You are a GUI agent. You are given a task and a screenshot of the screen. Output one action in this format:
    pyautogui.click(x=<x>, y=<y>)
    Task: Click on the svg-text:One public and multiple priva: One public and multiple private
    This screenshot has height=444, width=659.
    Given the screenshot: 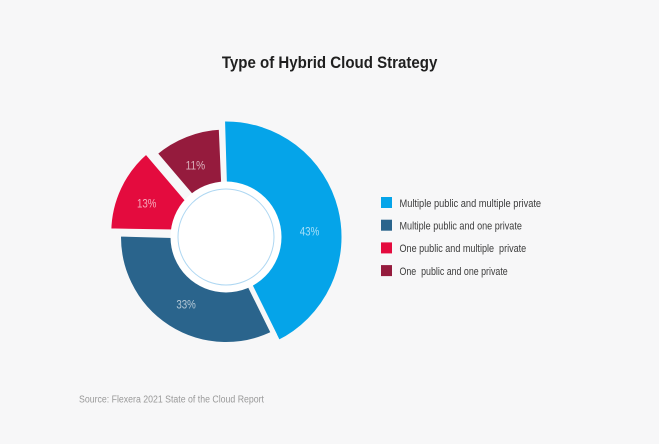 What is the action you would take?
    pyautogui.click(x=463, y=249)
    